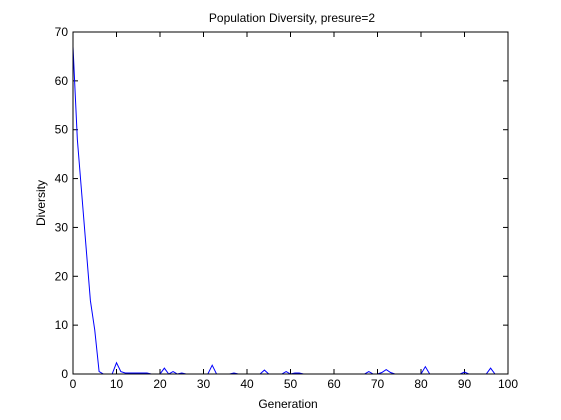 The image size is (561, 420). I want to click on y-tick-label: 10, so click(62, 325).